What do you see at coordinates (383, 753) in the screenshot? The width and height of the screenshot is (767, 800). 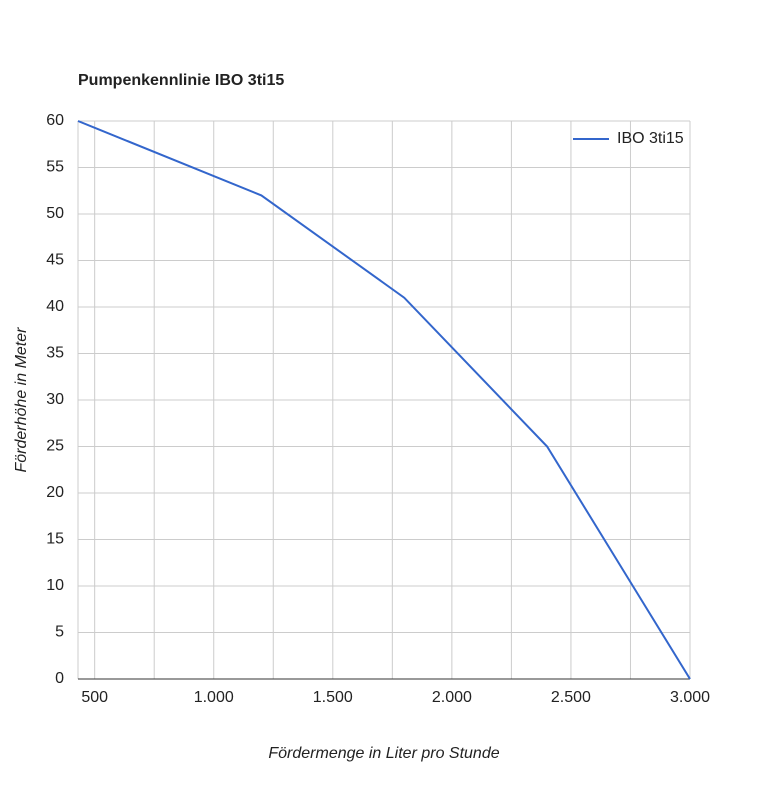 I see `x-axis-title: Fördermenge in Liter pro Stunde` at bounding box center [383, 753].